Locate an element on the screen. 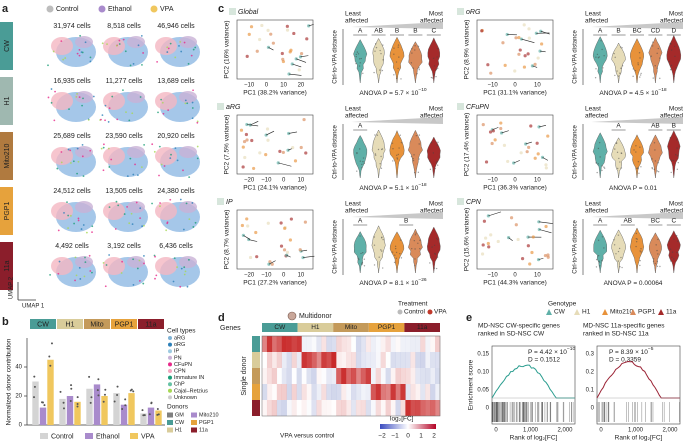 Image resolution: width=685 pixels, height=443 pixels. label: 40 is located at coordinates (18, 368).